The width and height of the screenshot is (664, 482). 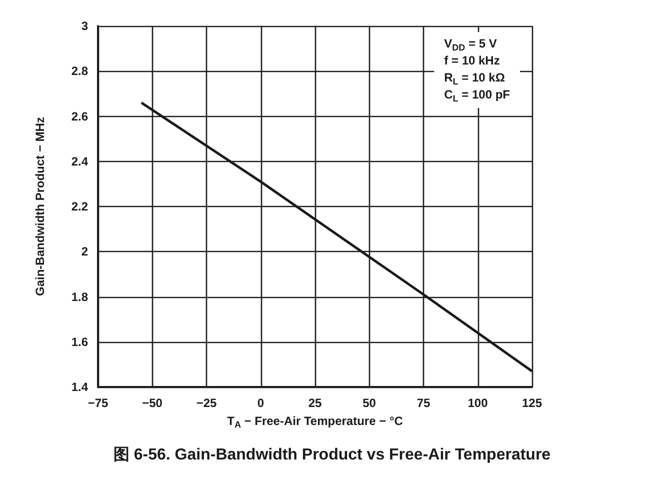 What do you see at coordinates (79, 207) in the screenshot?
I see `y-tick-label: 2.2` at bounding box center [79, 207].